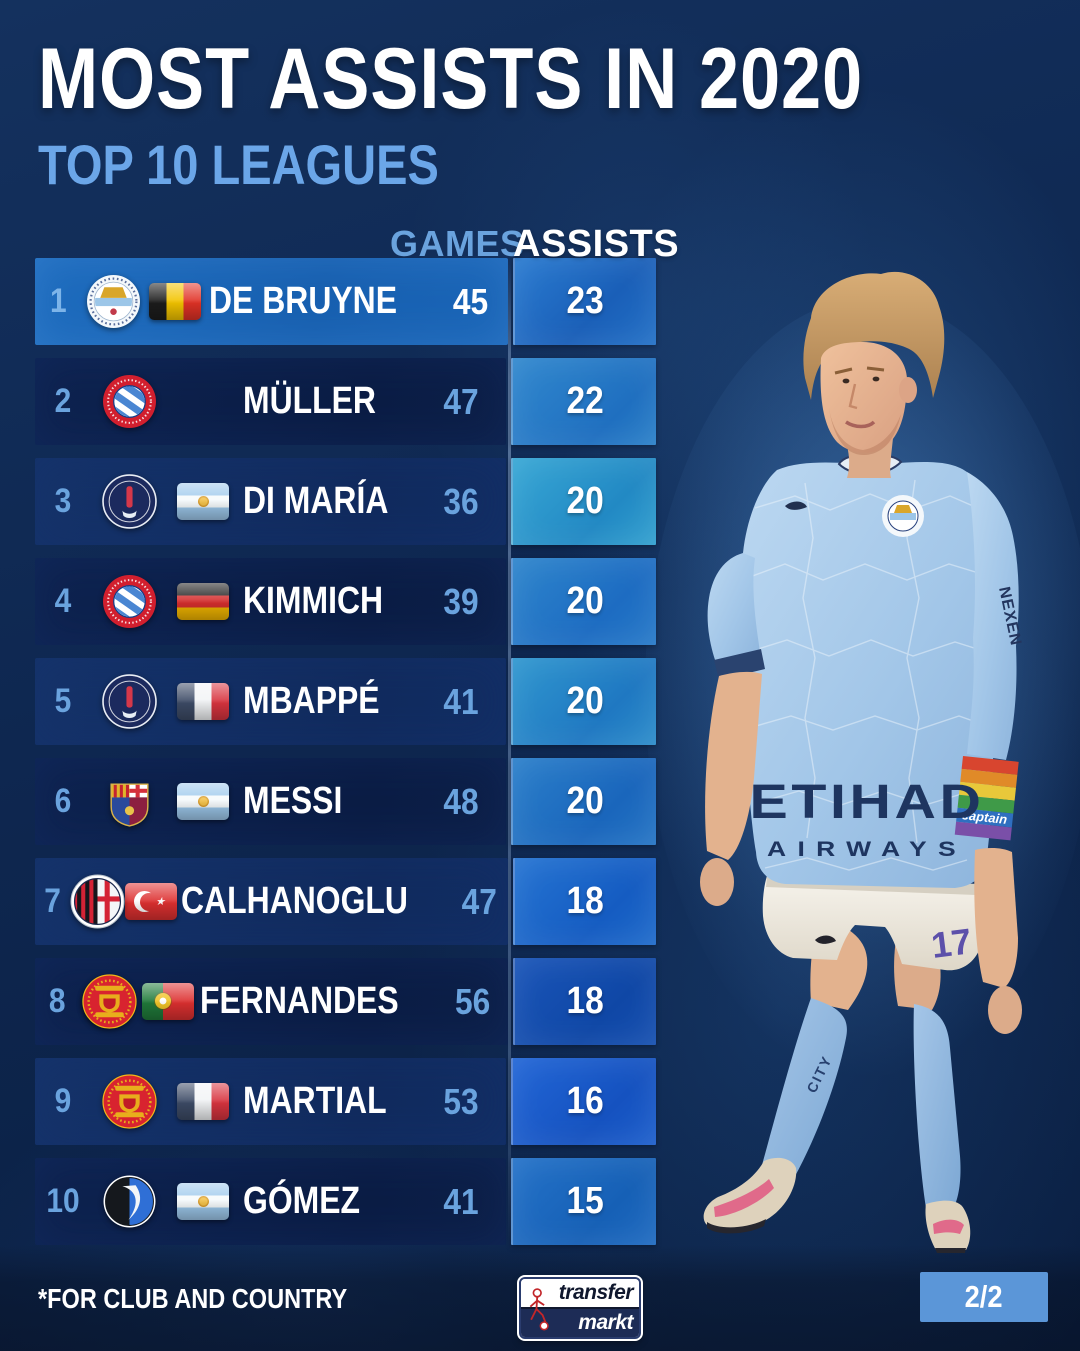 This screenshot has height=1351, width=1080. Describe the element at coordinates (113, 301) in the screenshot. I see `manchester-city-badge-icon` at that location.